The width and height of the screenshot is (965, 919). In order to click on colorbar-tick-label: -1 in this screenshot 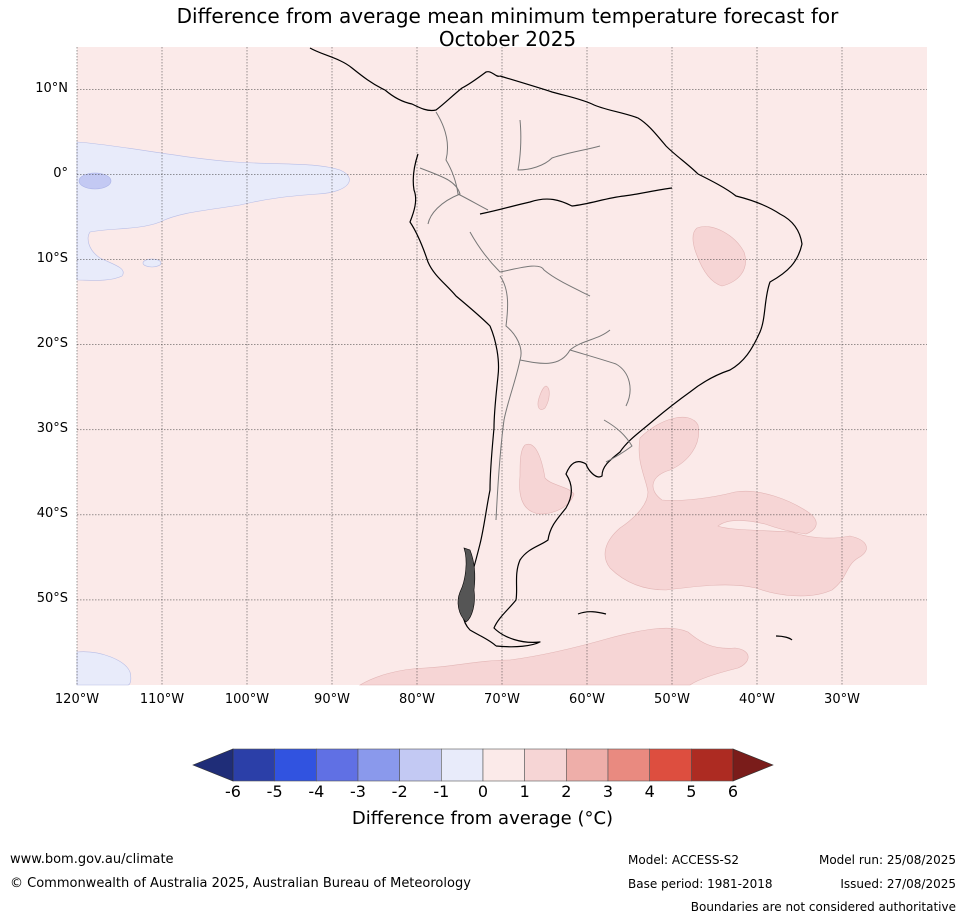, I will do `click(441, 791)`.